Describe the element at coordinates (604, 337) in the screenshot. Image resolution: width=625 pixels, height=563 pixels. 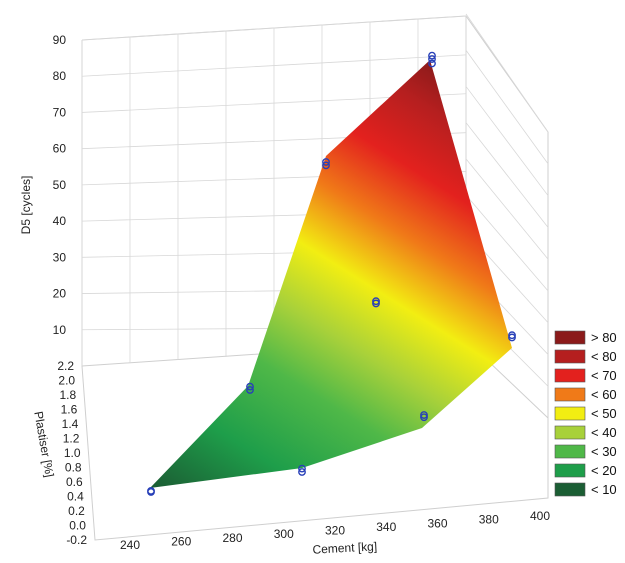
I see `legend-label: > 80` at that location.